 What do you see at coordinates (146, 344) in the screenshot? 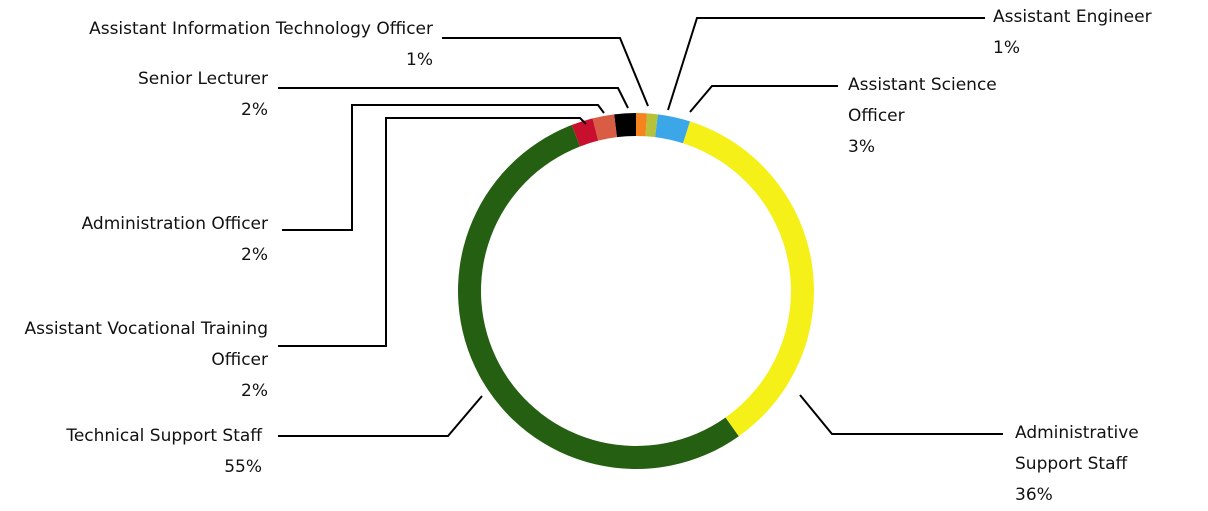
I see `category-name: Assistant Vocational Training Officer` at bounding box center [146, 344].